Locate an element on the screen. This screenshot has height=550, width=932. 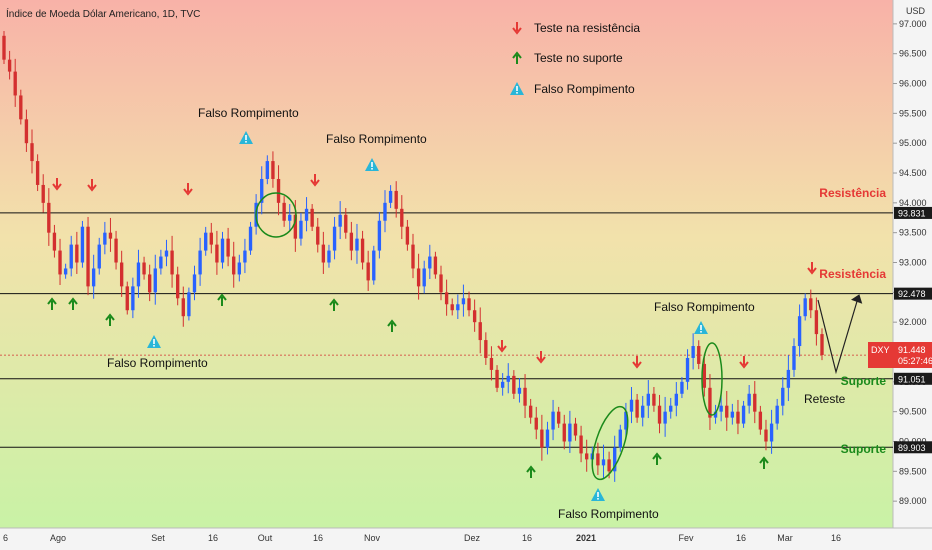
x-axis-ticks: 6 Ago Set 16 Out 16 Nov Dez 16 2021 Fev 16 Mar 16 is located at coordinates (422, 538).